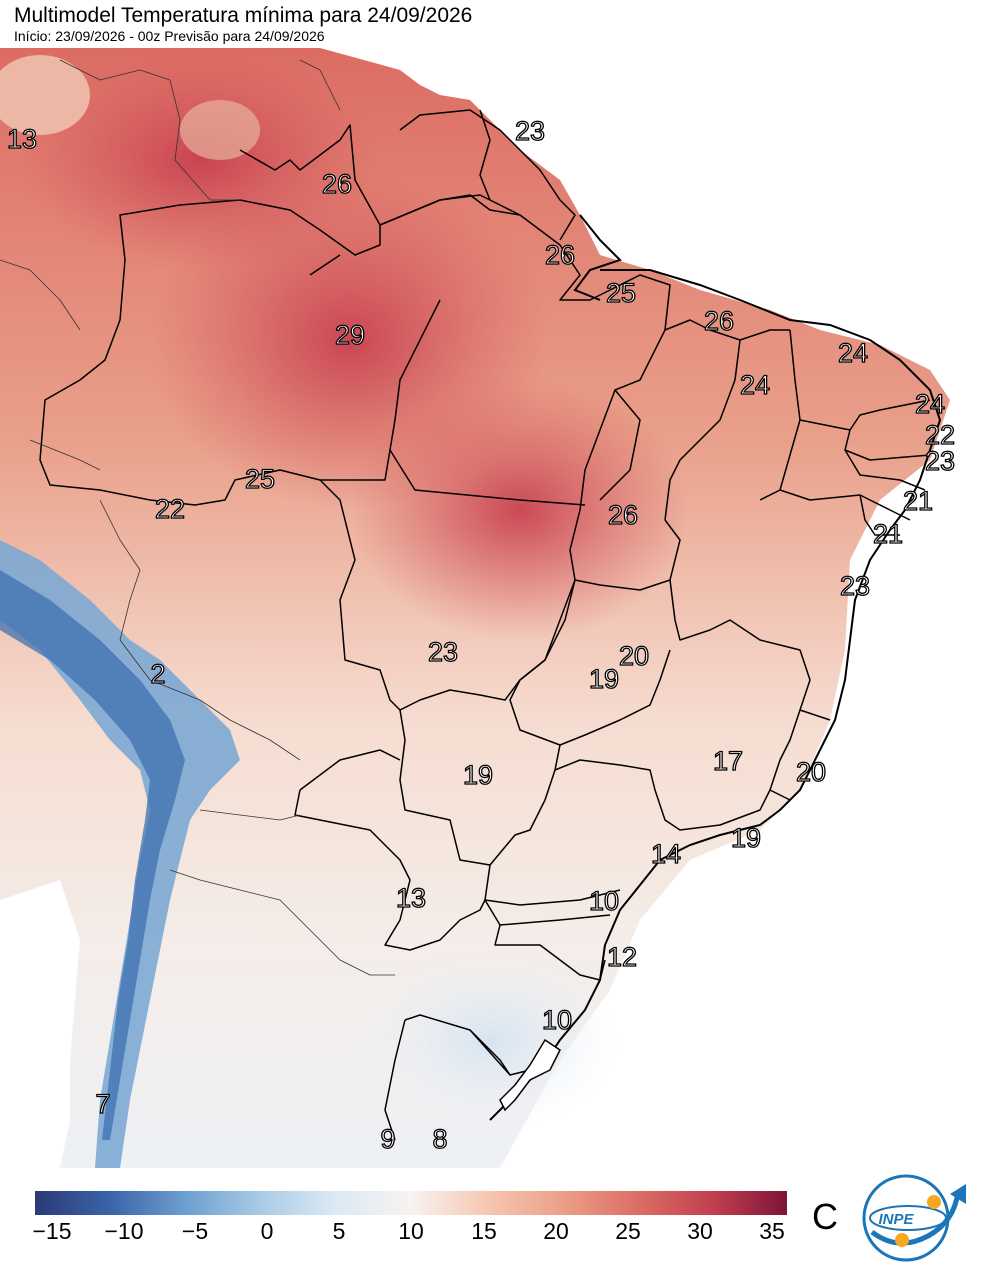 This screenshot has height=1273, width=984. Describe the element at coordinates (484, 1231) in the screenshot. I see `colorbar-tick: 15` at that location.